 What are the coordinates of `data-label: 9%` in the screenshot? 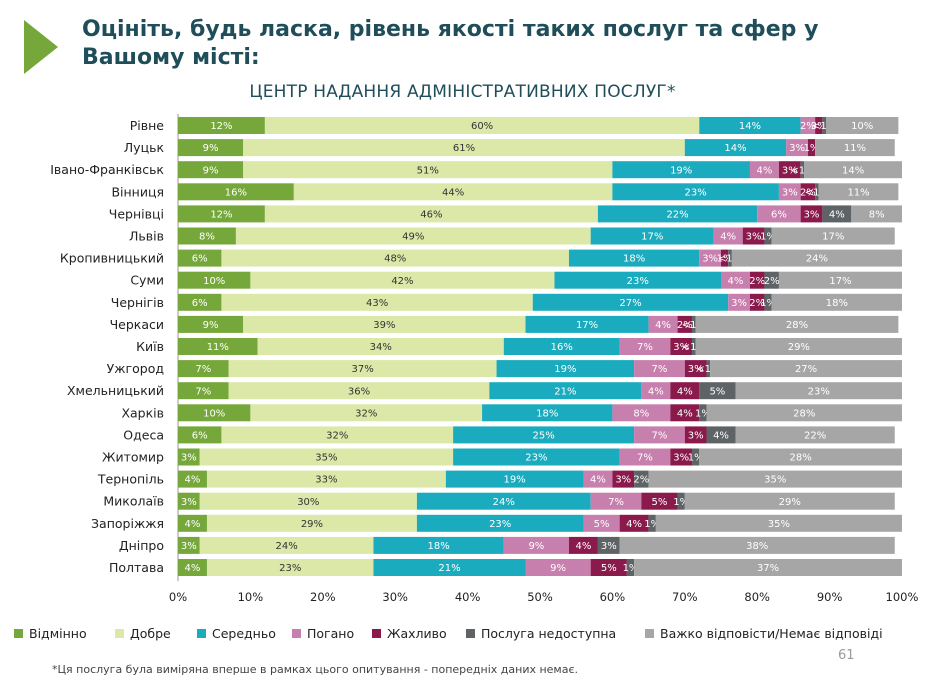 It's located at (558, 568).